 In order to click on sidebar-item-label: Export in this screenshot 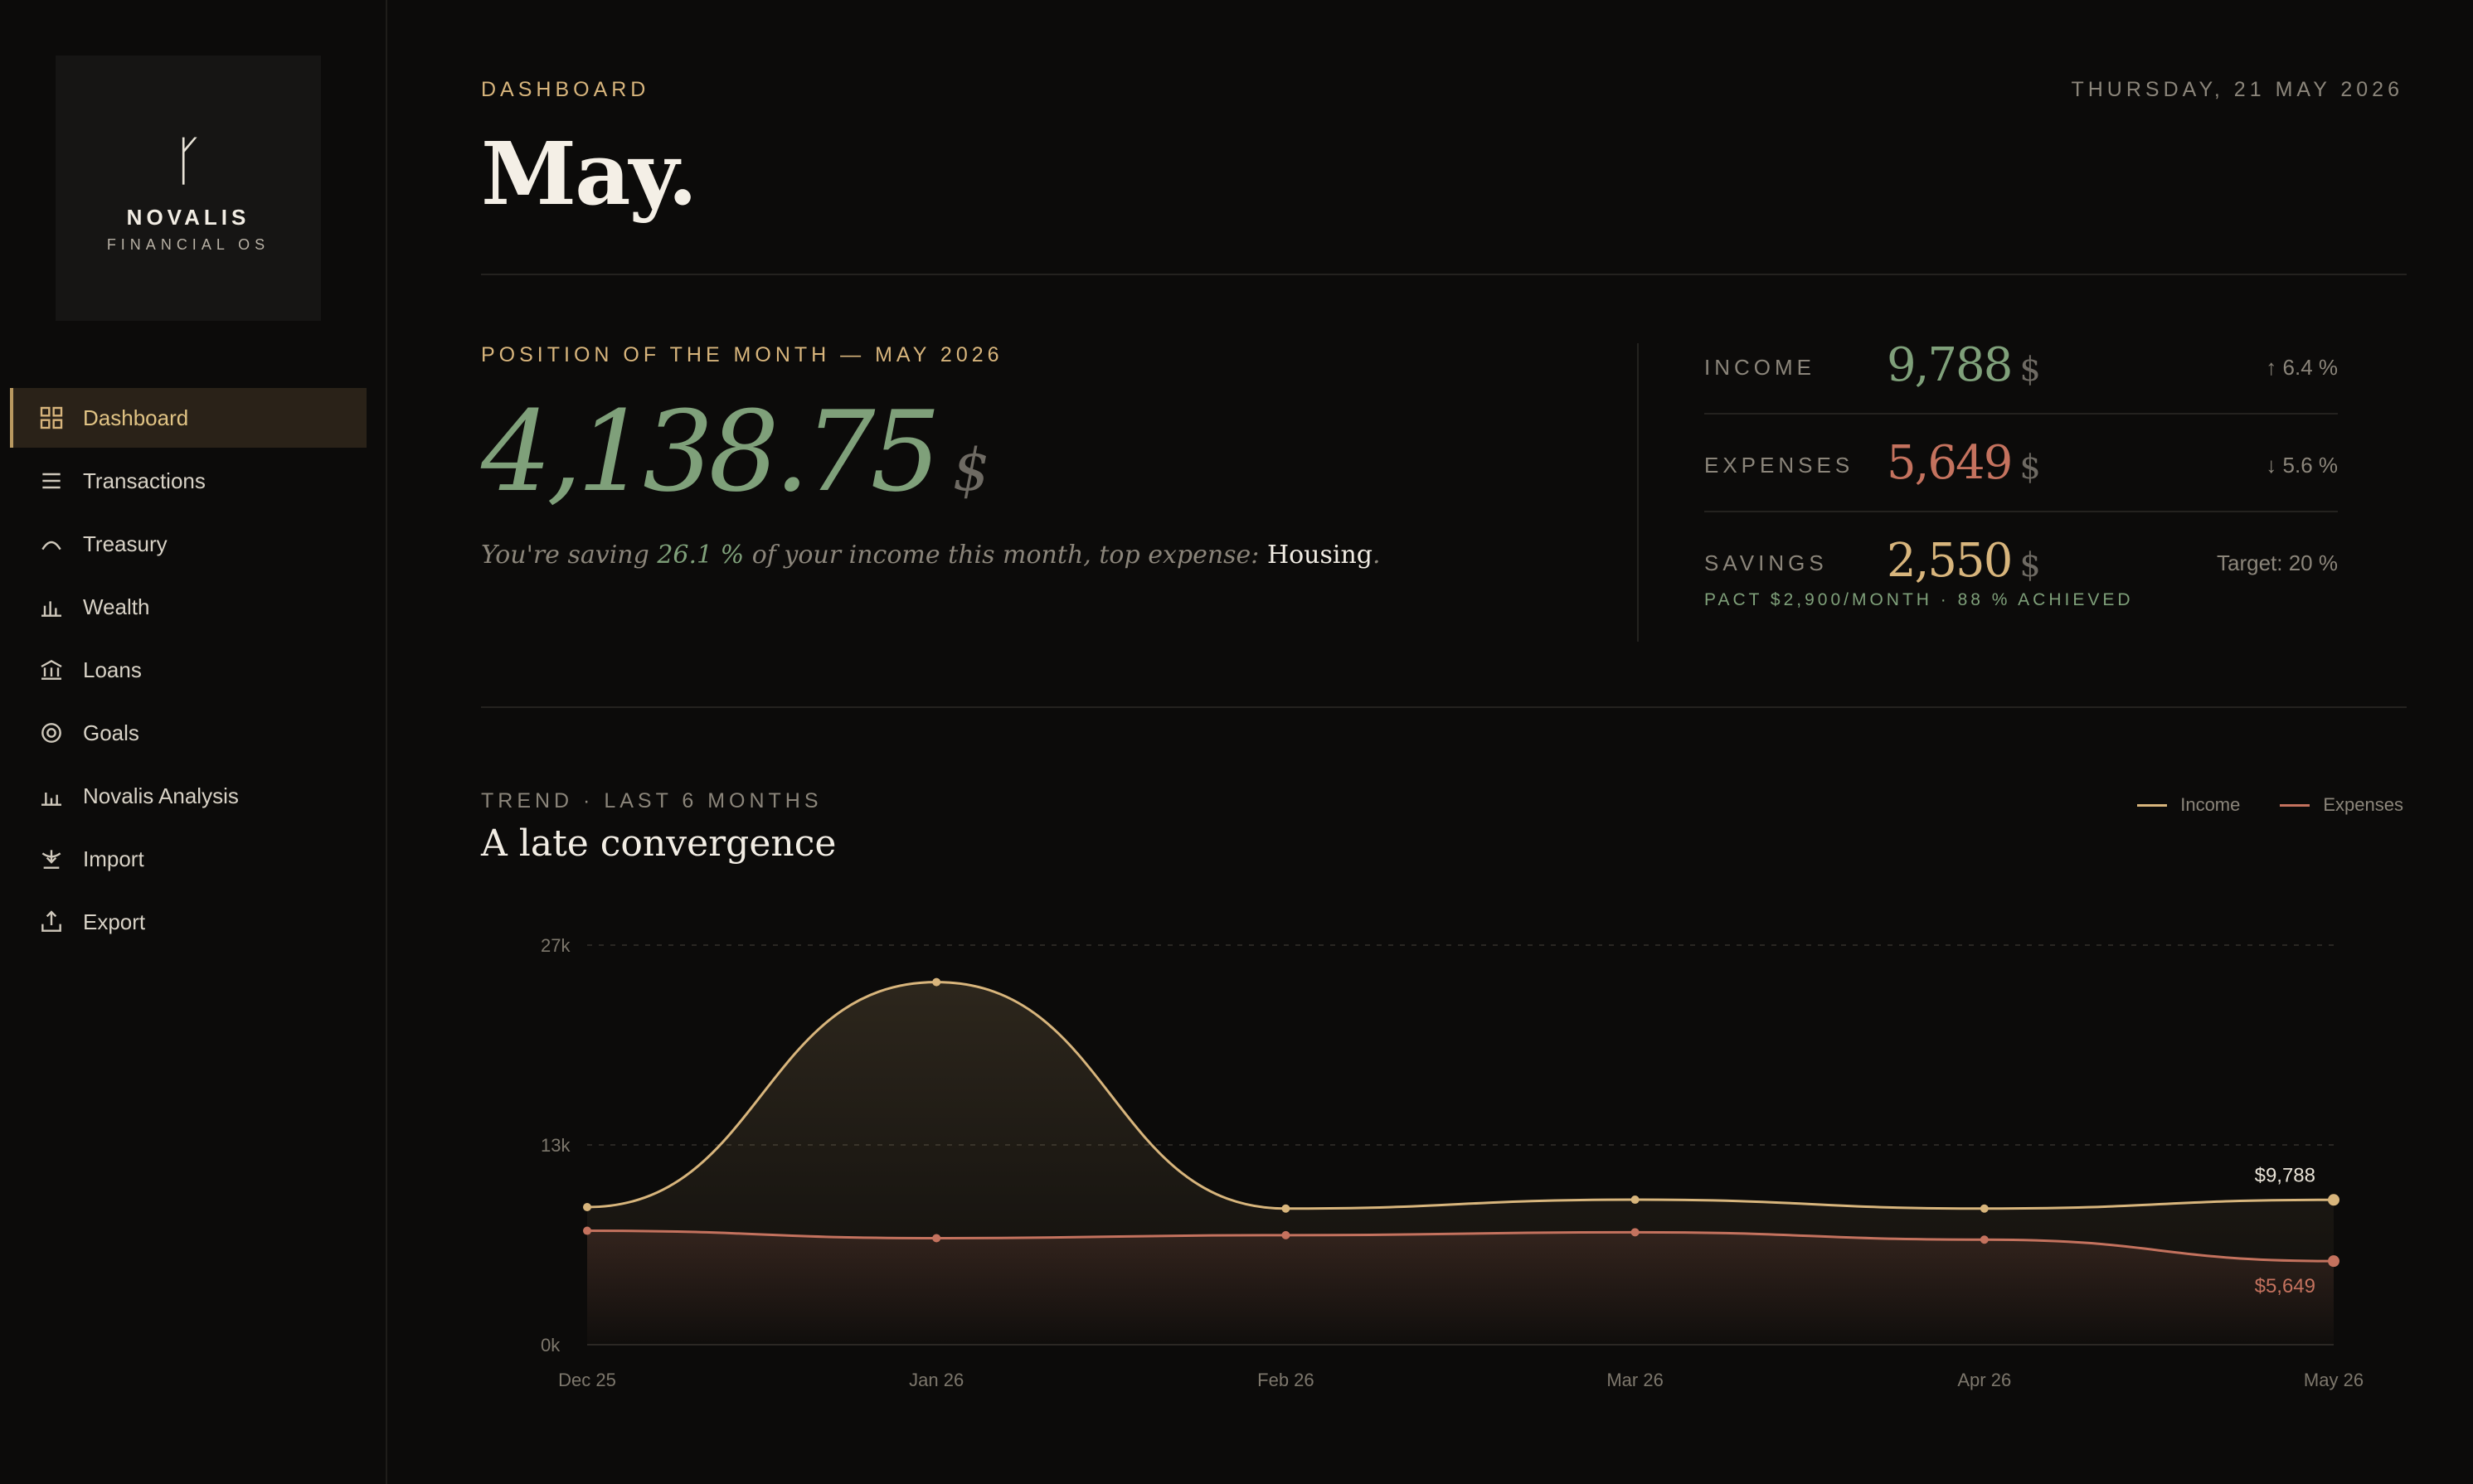, I will do `click(114, 922)`.